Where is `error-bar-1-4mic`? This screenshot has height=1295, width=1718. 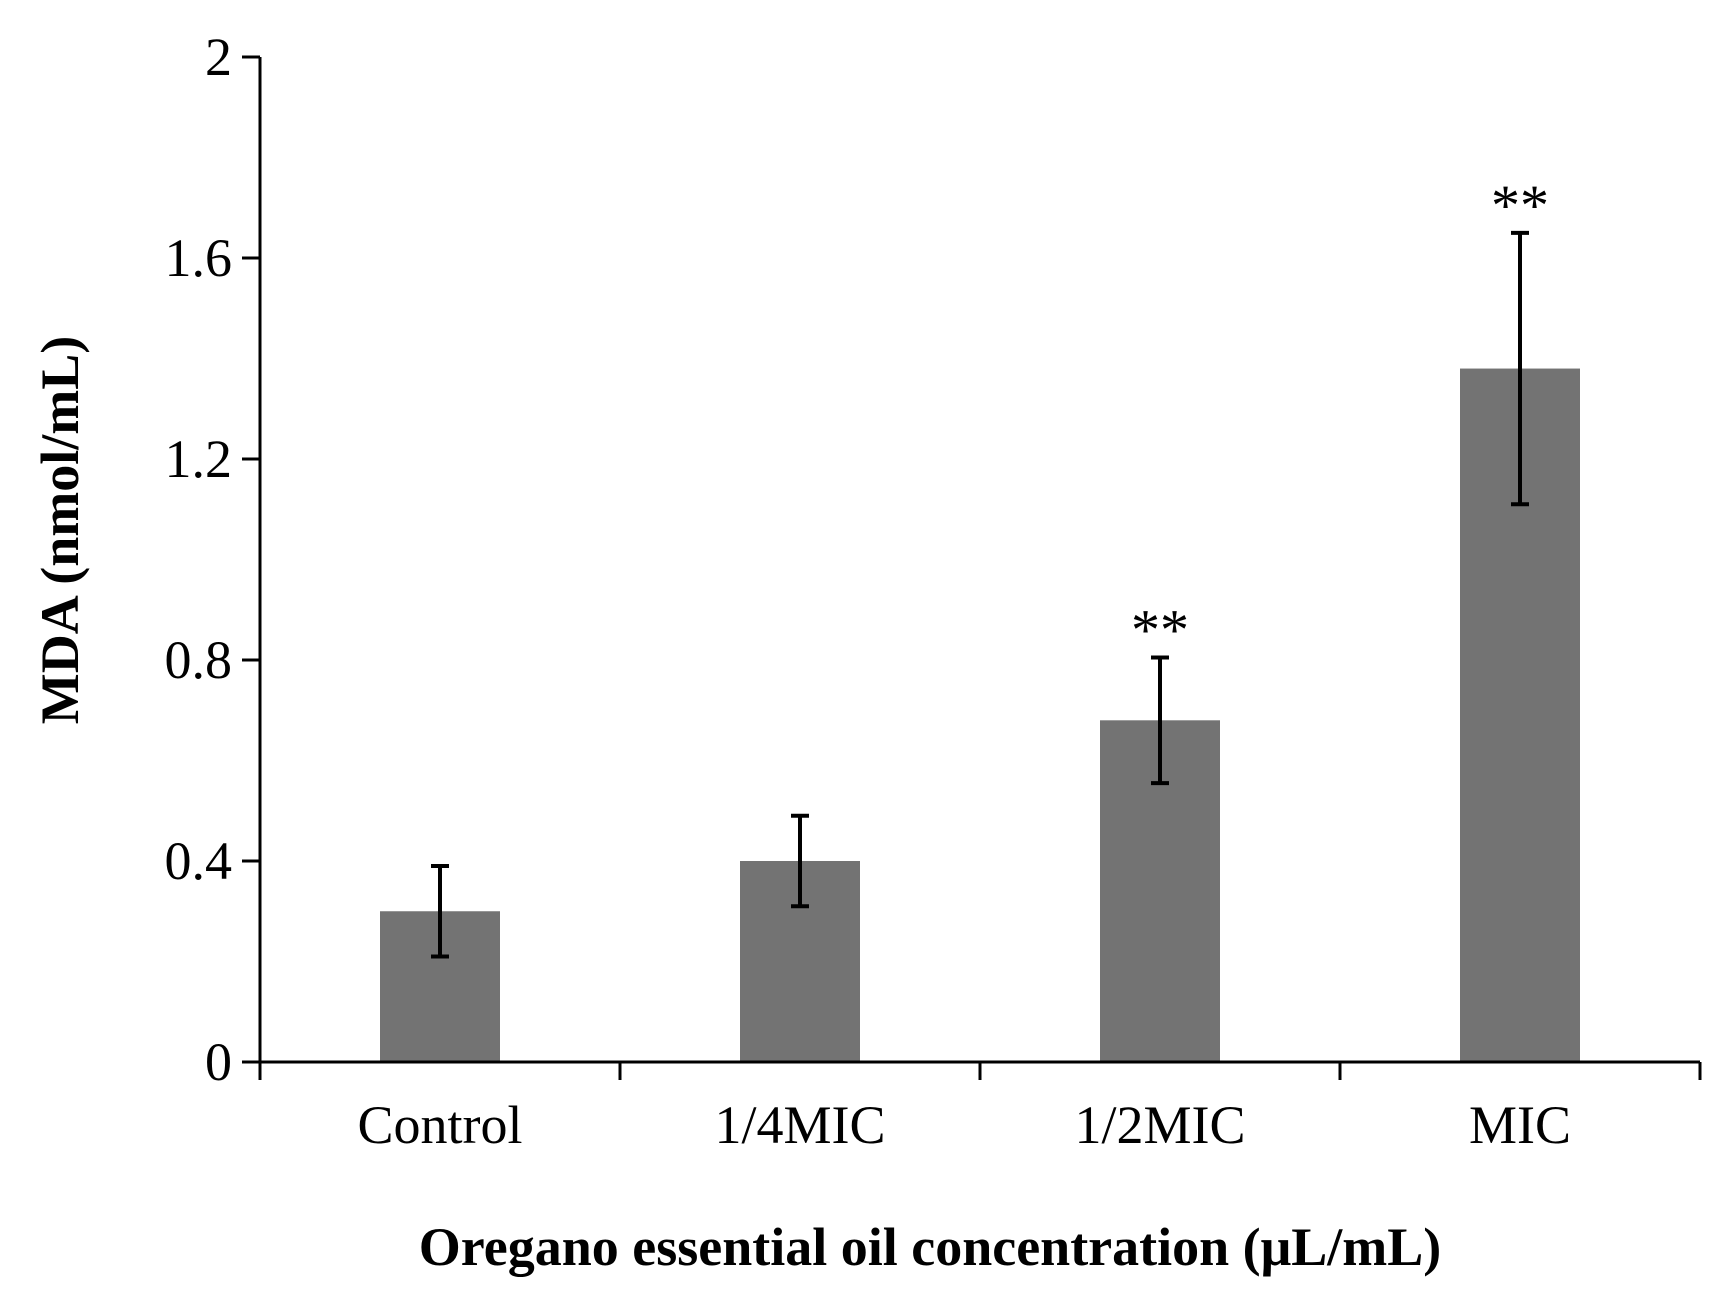 error-bar-1-4mic is located at coordinates (800, 861).